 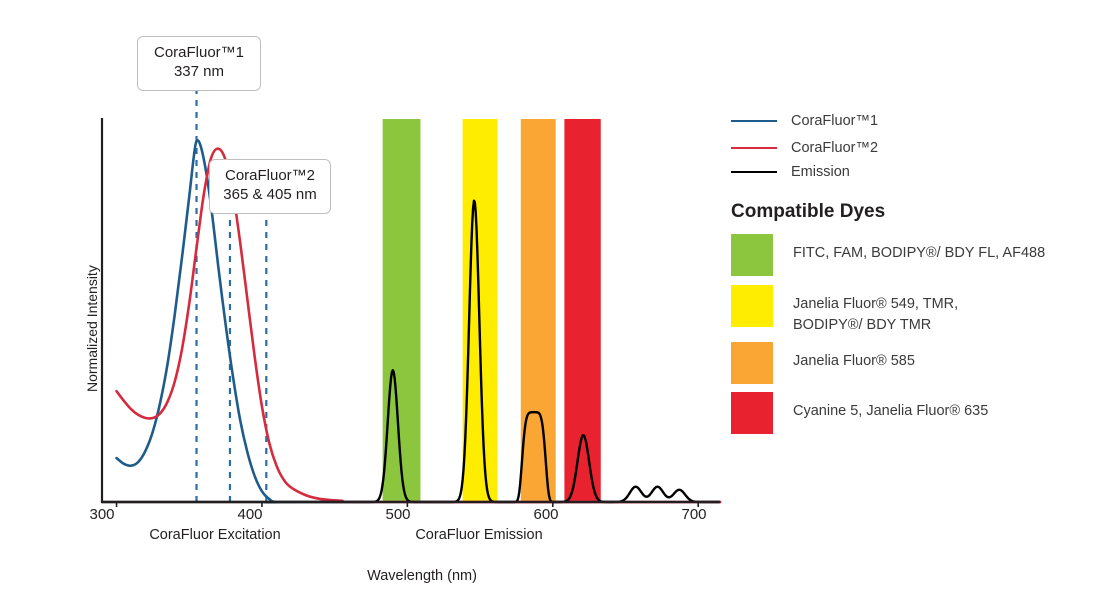 What do you see at coordinates (102, 514) in the screenshot?
I see `x-tick-300: 300` at bounding box center [102, 514].